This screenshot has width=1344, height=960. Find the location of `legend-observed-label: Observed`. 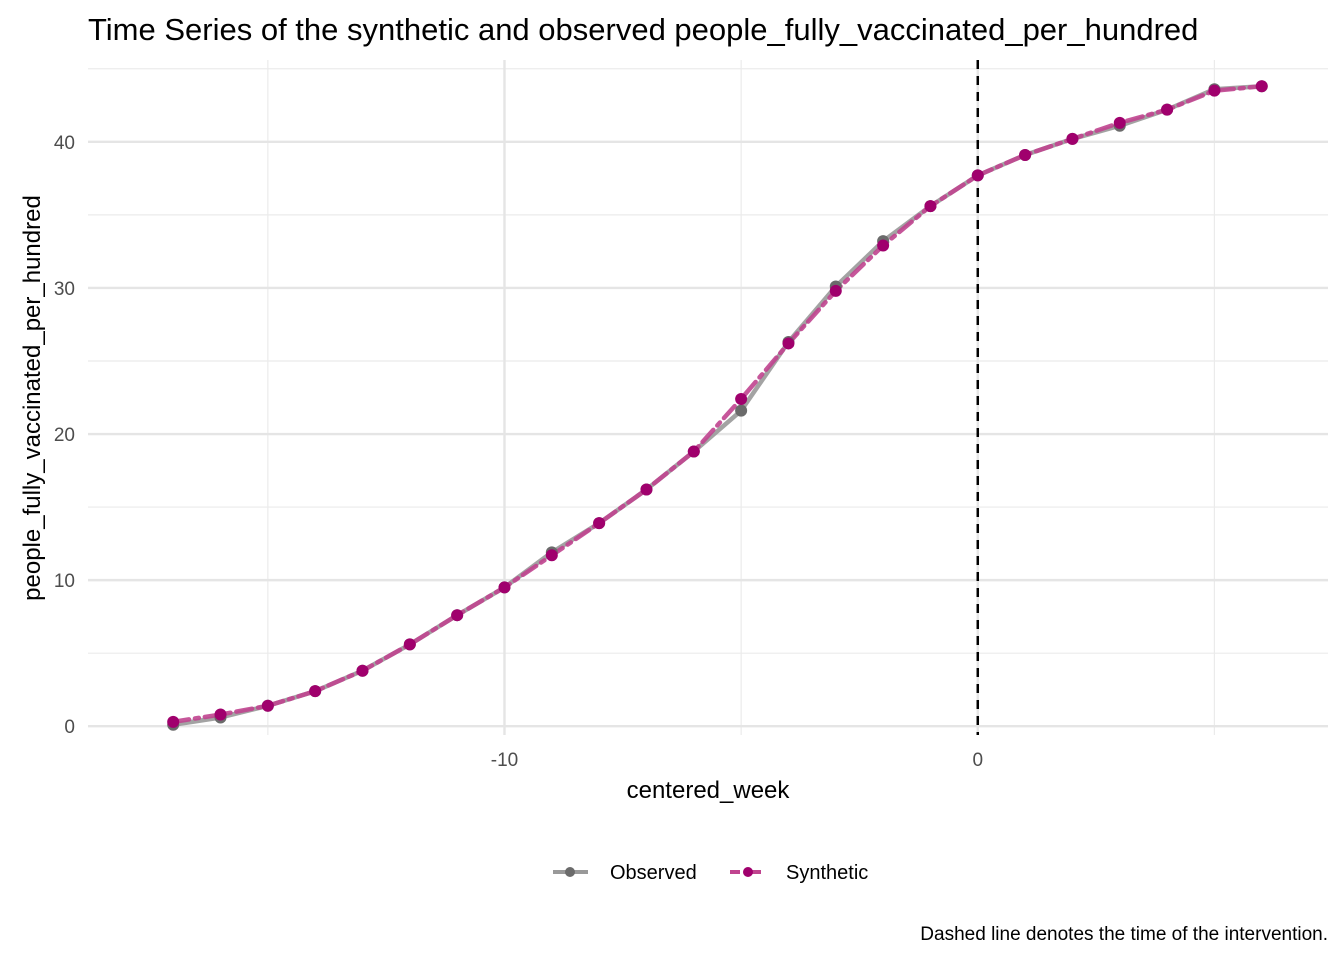

legend-observed-label: Observed is located at coordinates (653, 873).